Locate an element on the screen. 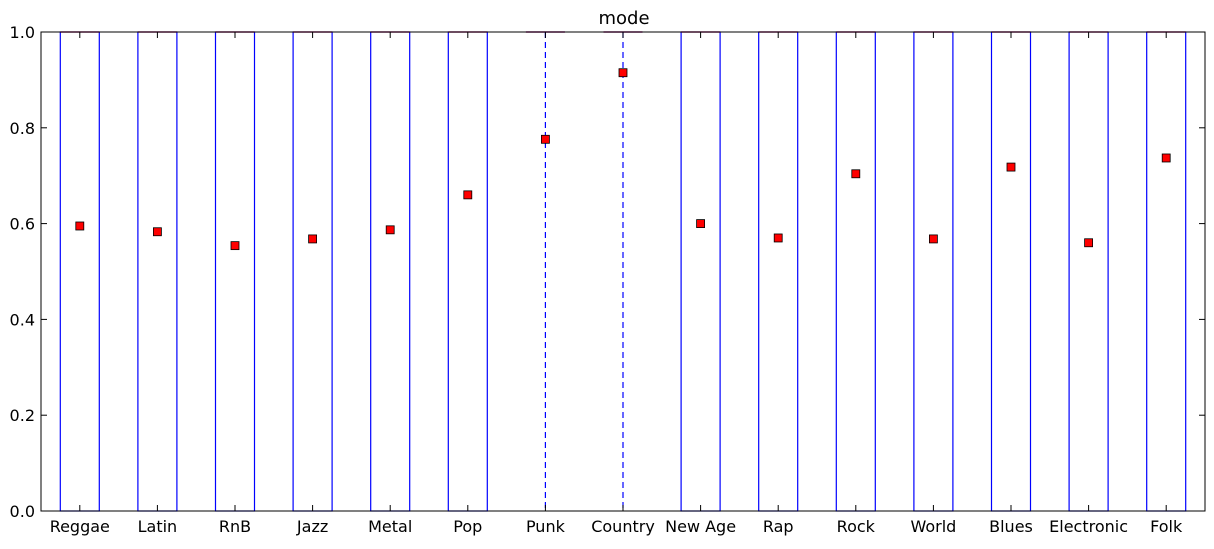 This screenshot has height=549, width=1214. y-tick-label: 1.0 is located at coordinates (22, 32).